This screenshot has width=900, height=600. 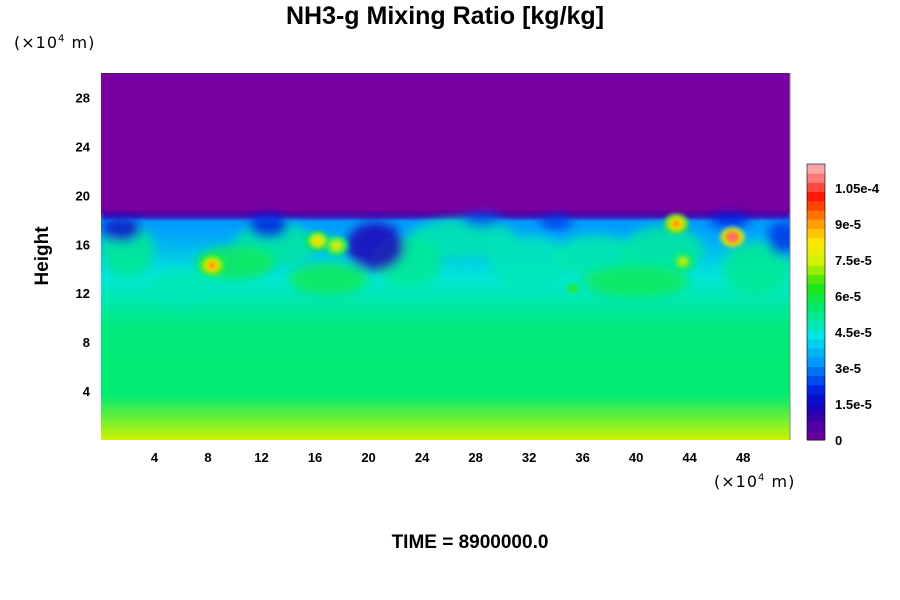 I want to click on x-tick-label: 12, so click(x=261, y=457).